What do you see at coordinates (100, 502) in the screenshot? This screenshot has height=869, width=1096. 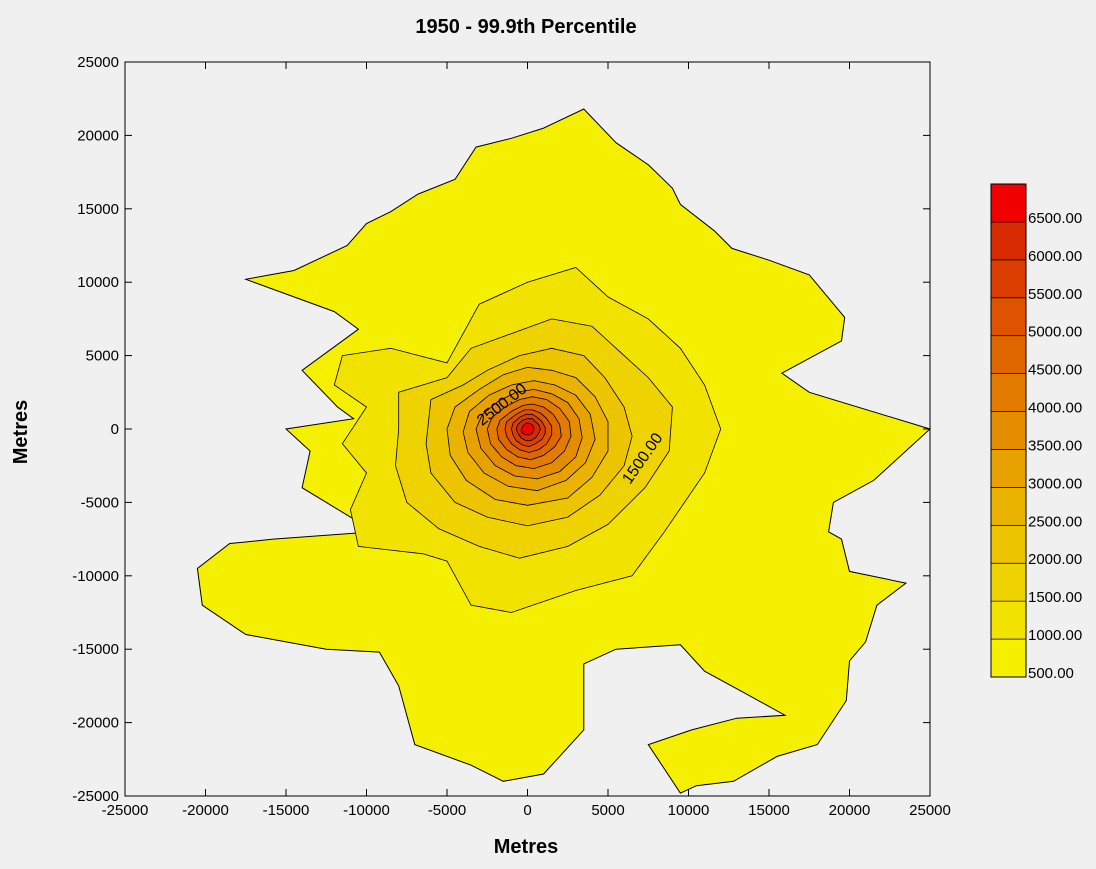 I see `y-tick-label: -5000` at bounding box center [100, 502].